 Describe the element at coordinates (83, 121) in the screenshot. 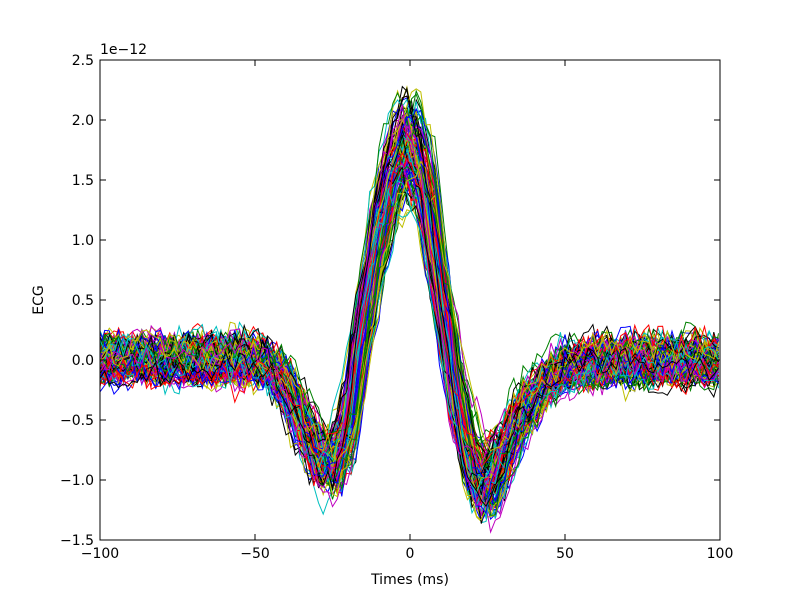

I see `y-tick-label: 2.0` at that location.